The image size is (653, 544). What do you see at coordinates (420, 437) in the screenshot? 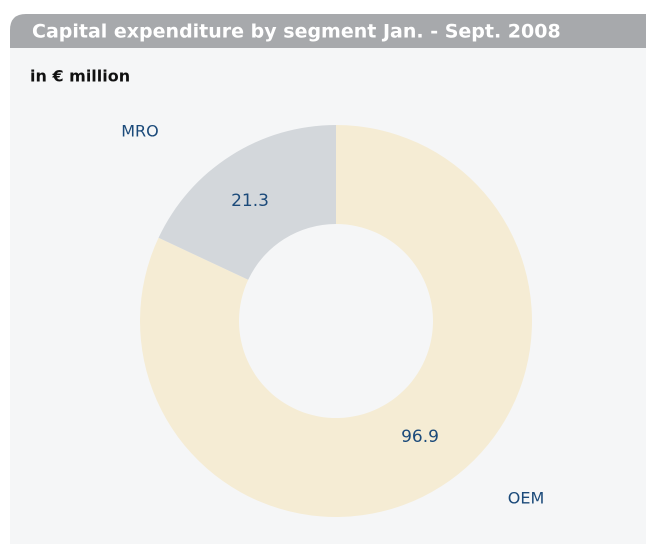
I see `value-label: 96.9` at bounding box center [420, 437].